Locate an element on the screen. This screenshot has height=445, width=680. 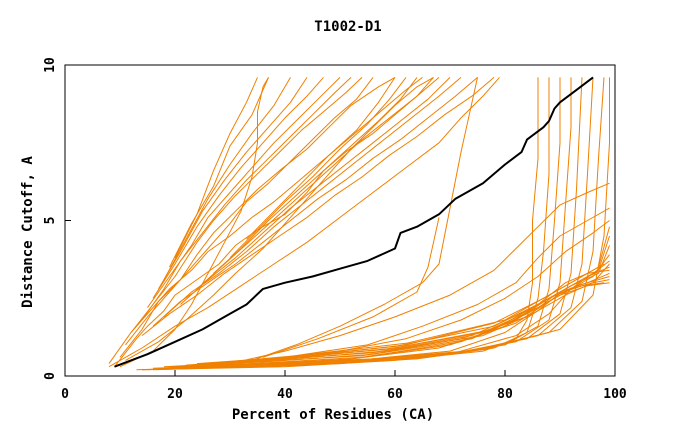
y-tick-label: 0 is located at coordinates (50, 376).